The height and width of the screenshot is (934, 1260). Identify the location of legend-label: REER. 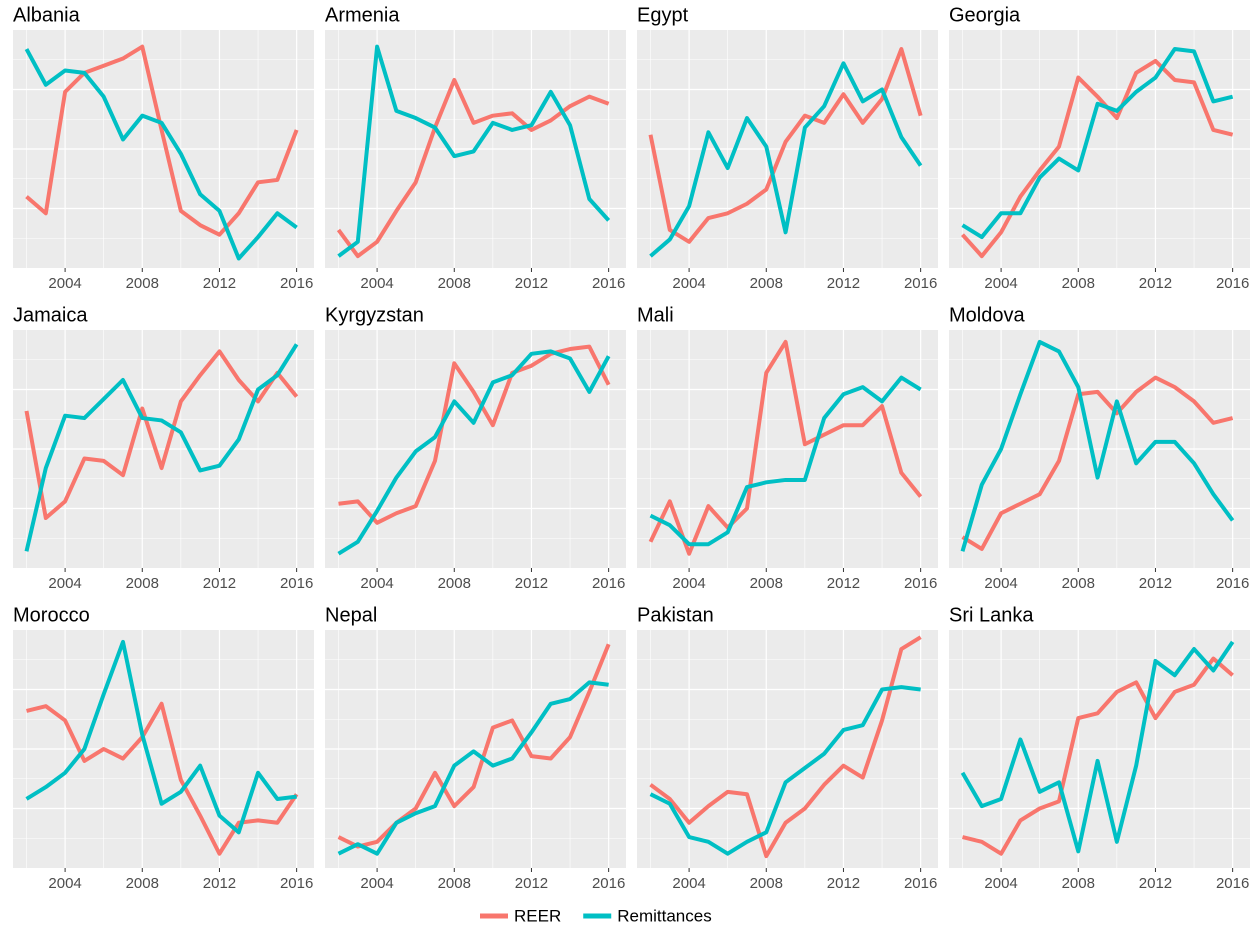
(537, 915).